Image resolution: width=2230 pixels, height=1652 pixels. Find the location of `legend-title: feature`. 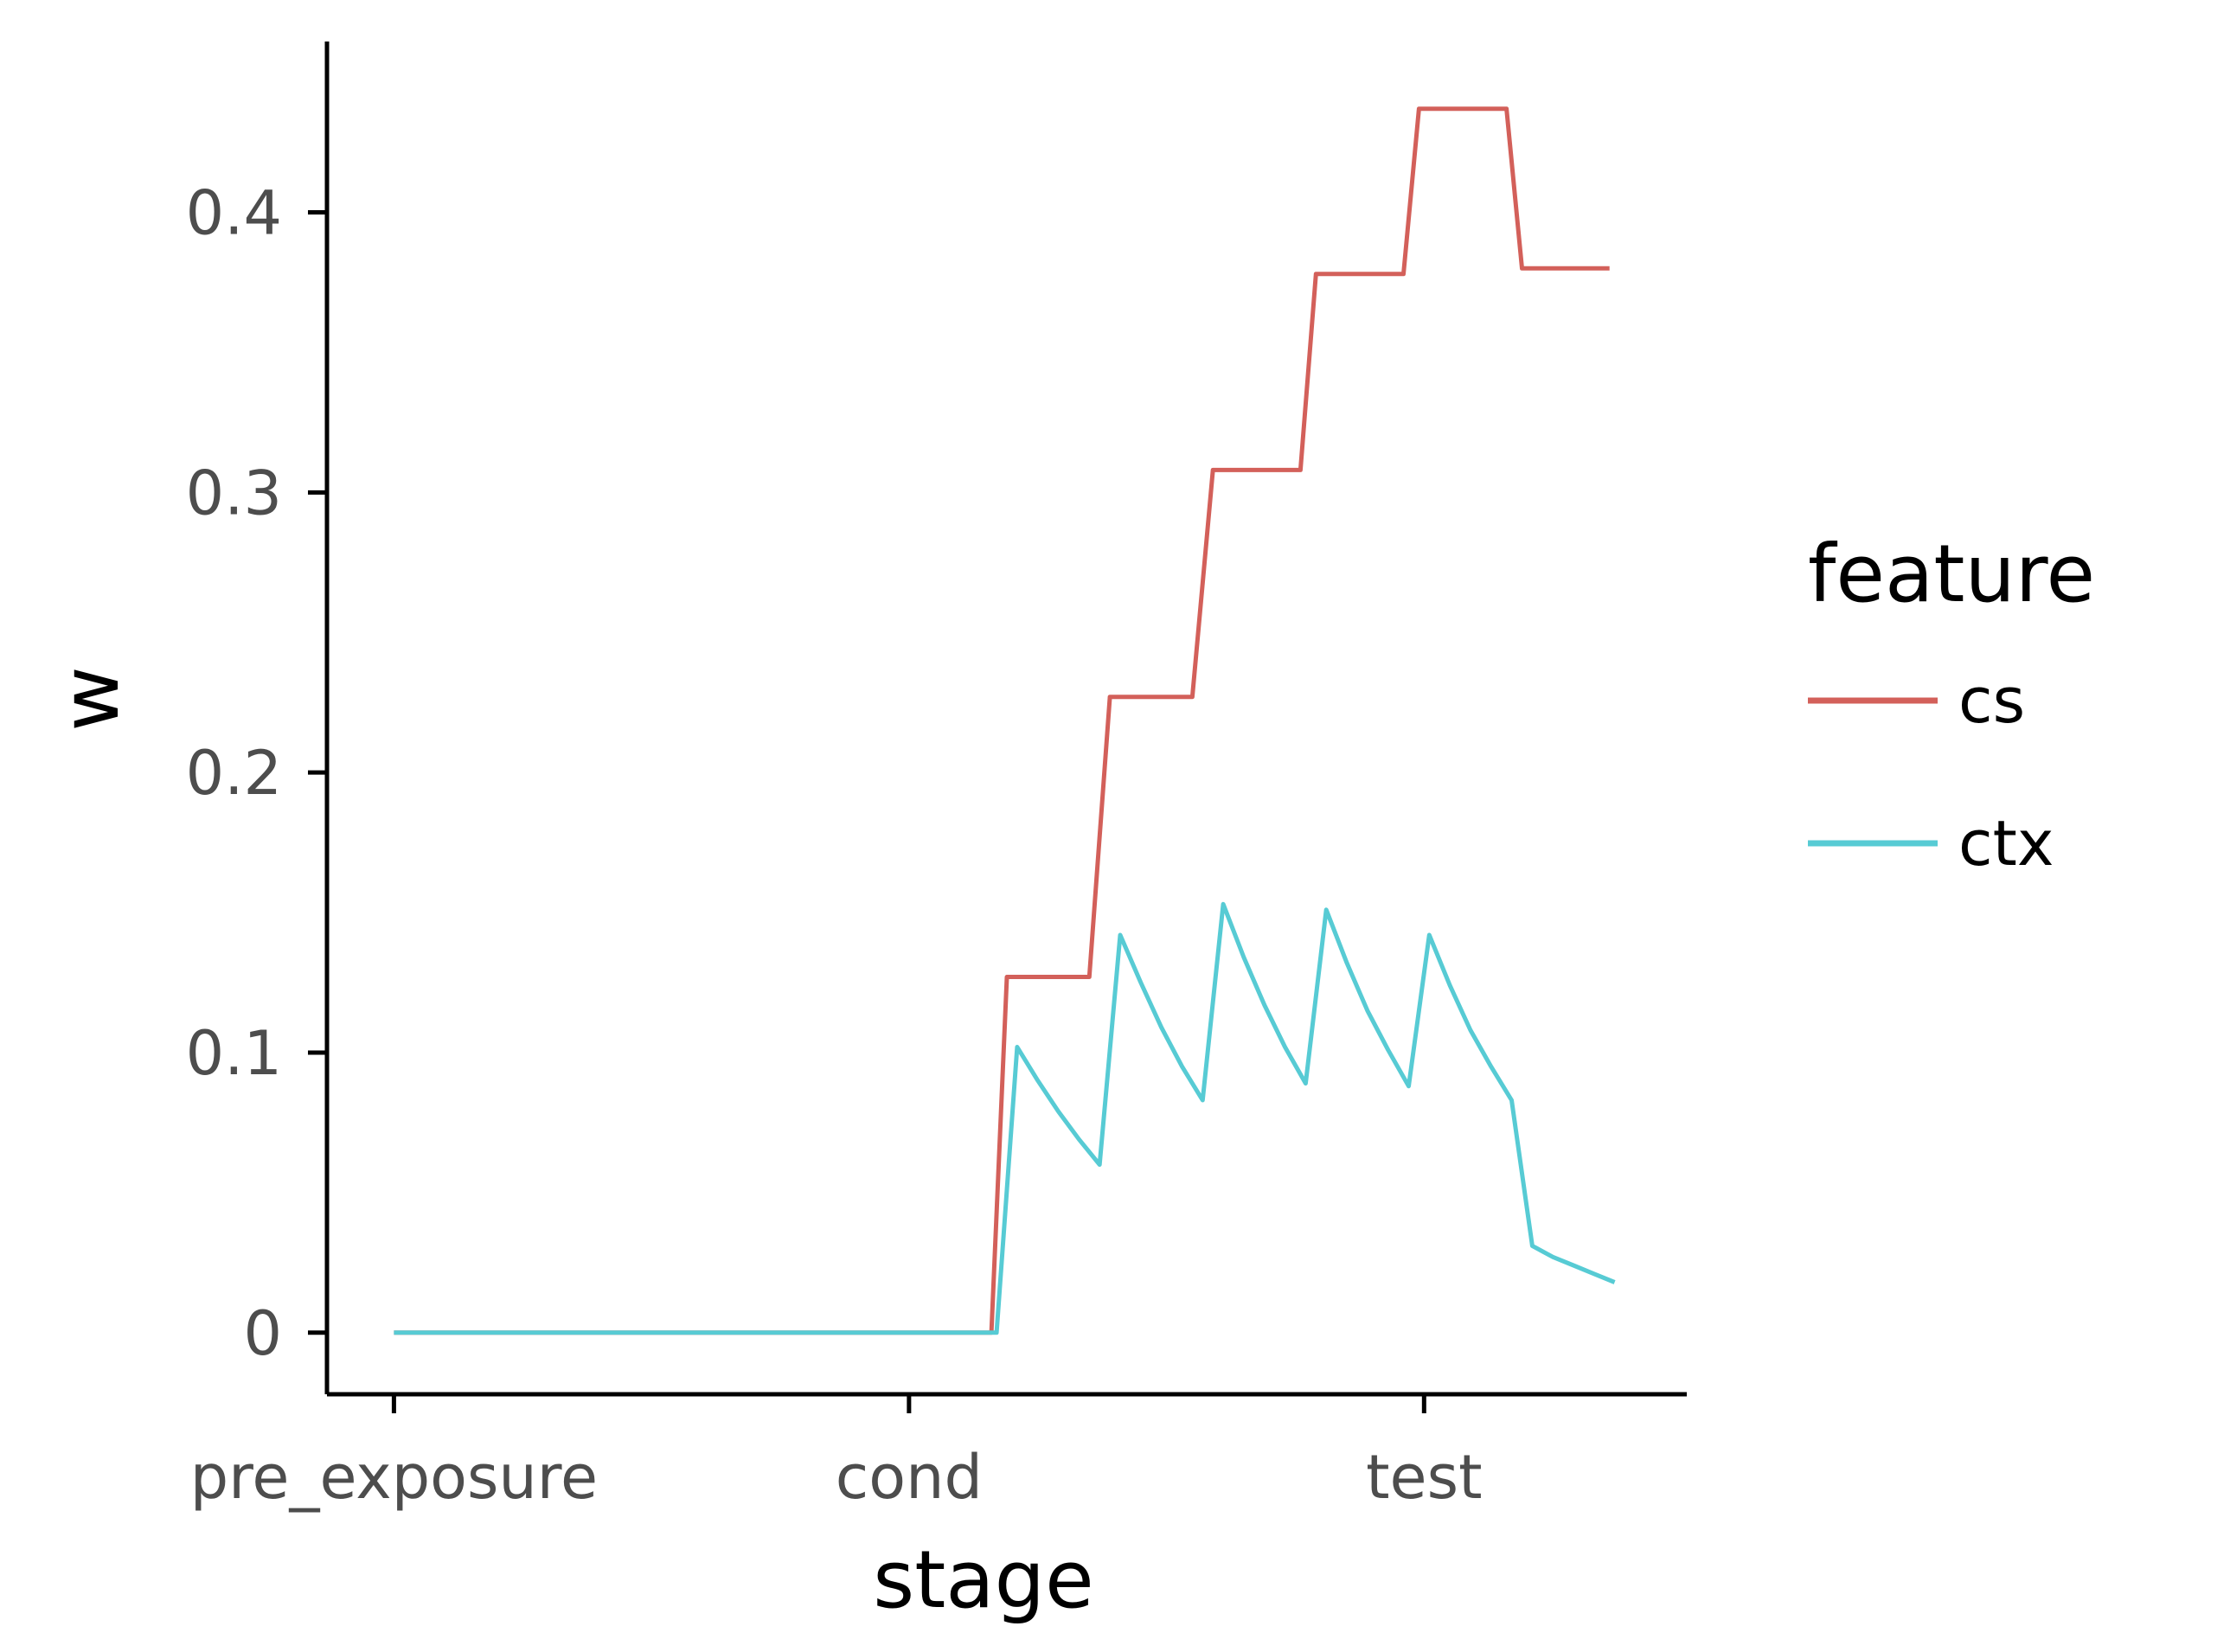

legend-title: feature is located at coordinates (1951, 574).